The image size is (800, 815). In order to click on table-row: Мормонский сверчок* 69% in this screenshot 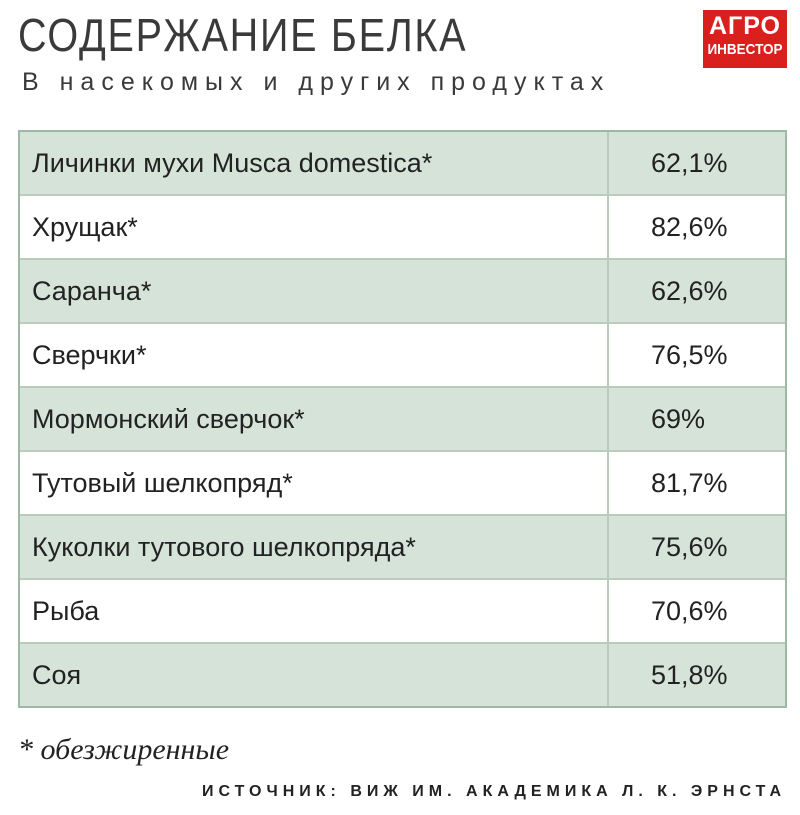, I will do `click(402, 420)`.